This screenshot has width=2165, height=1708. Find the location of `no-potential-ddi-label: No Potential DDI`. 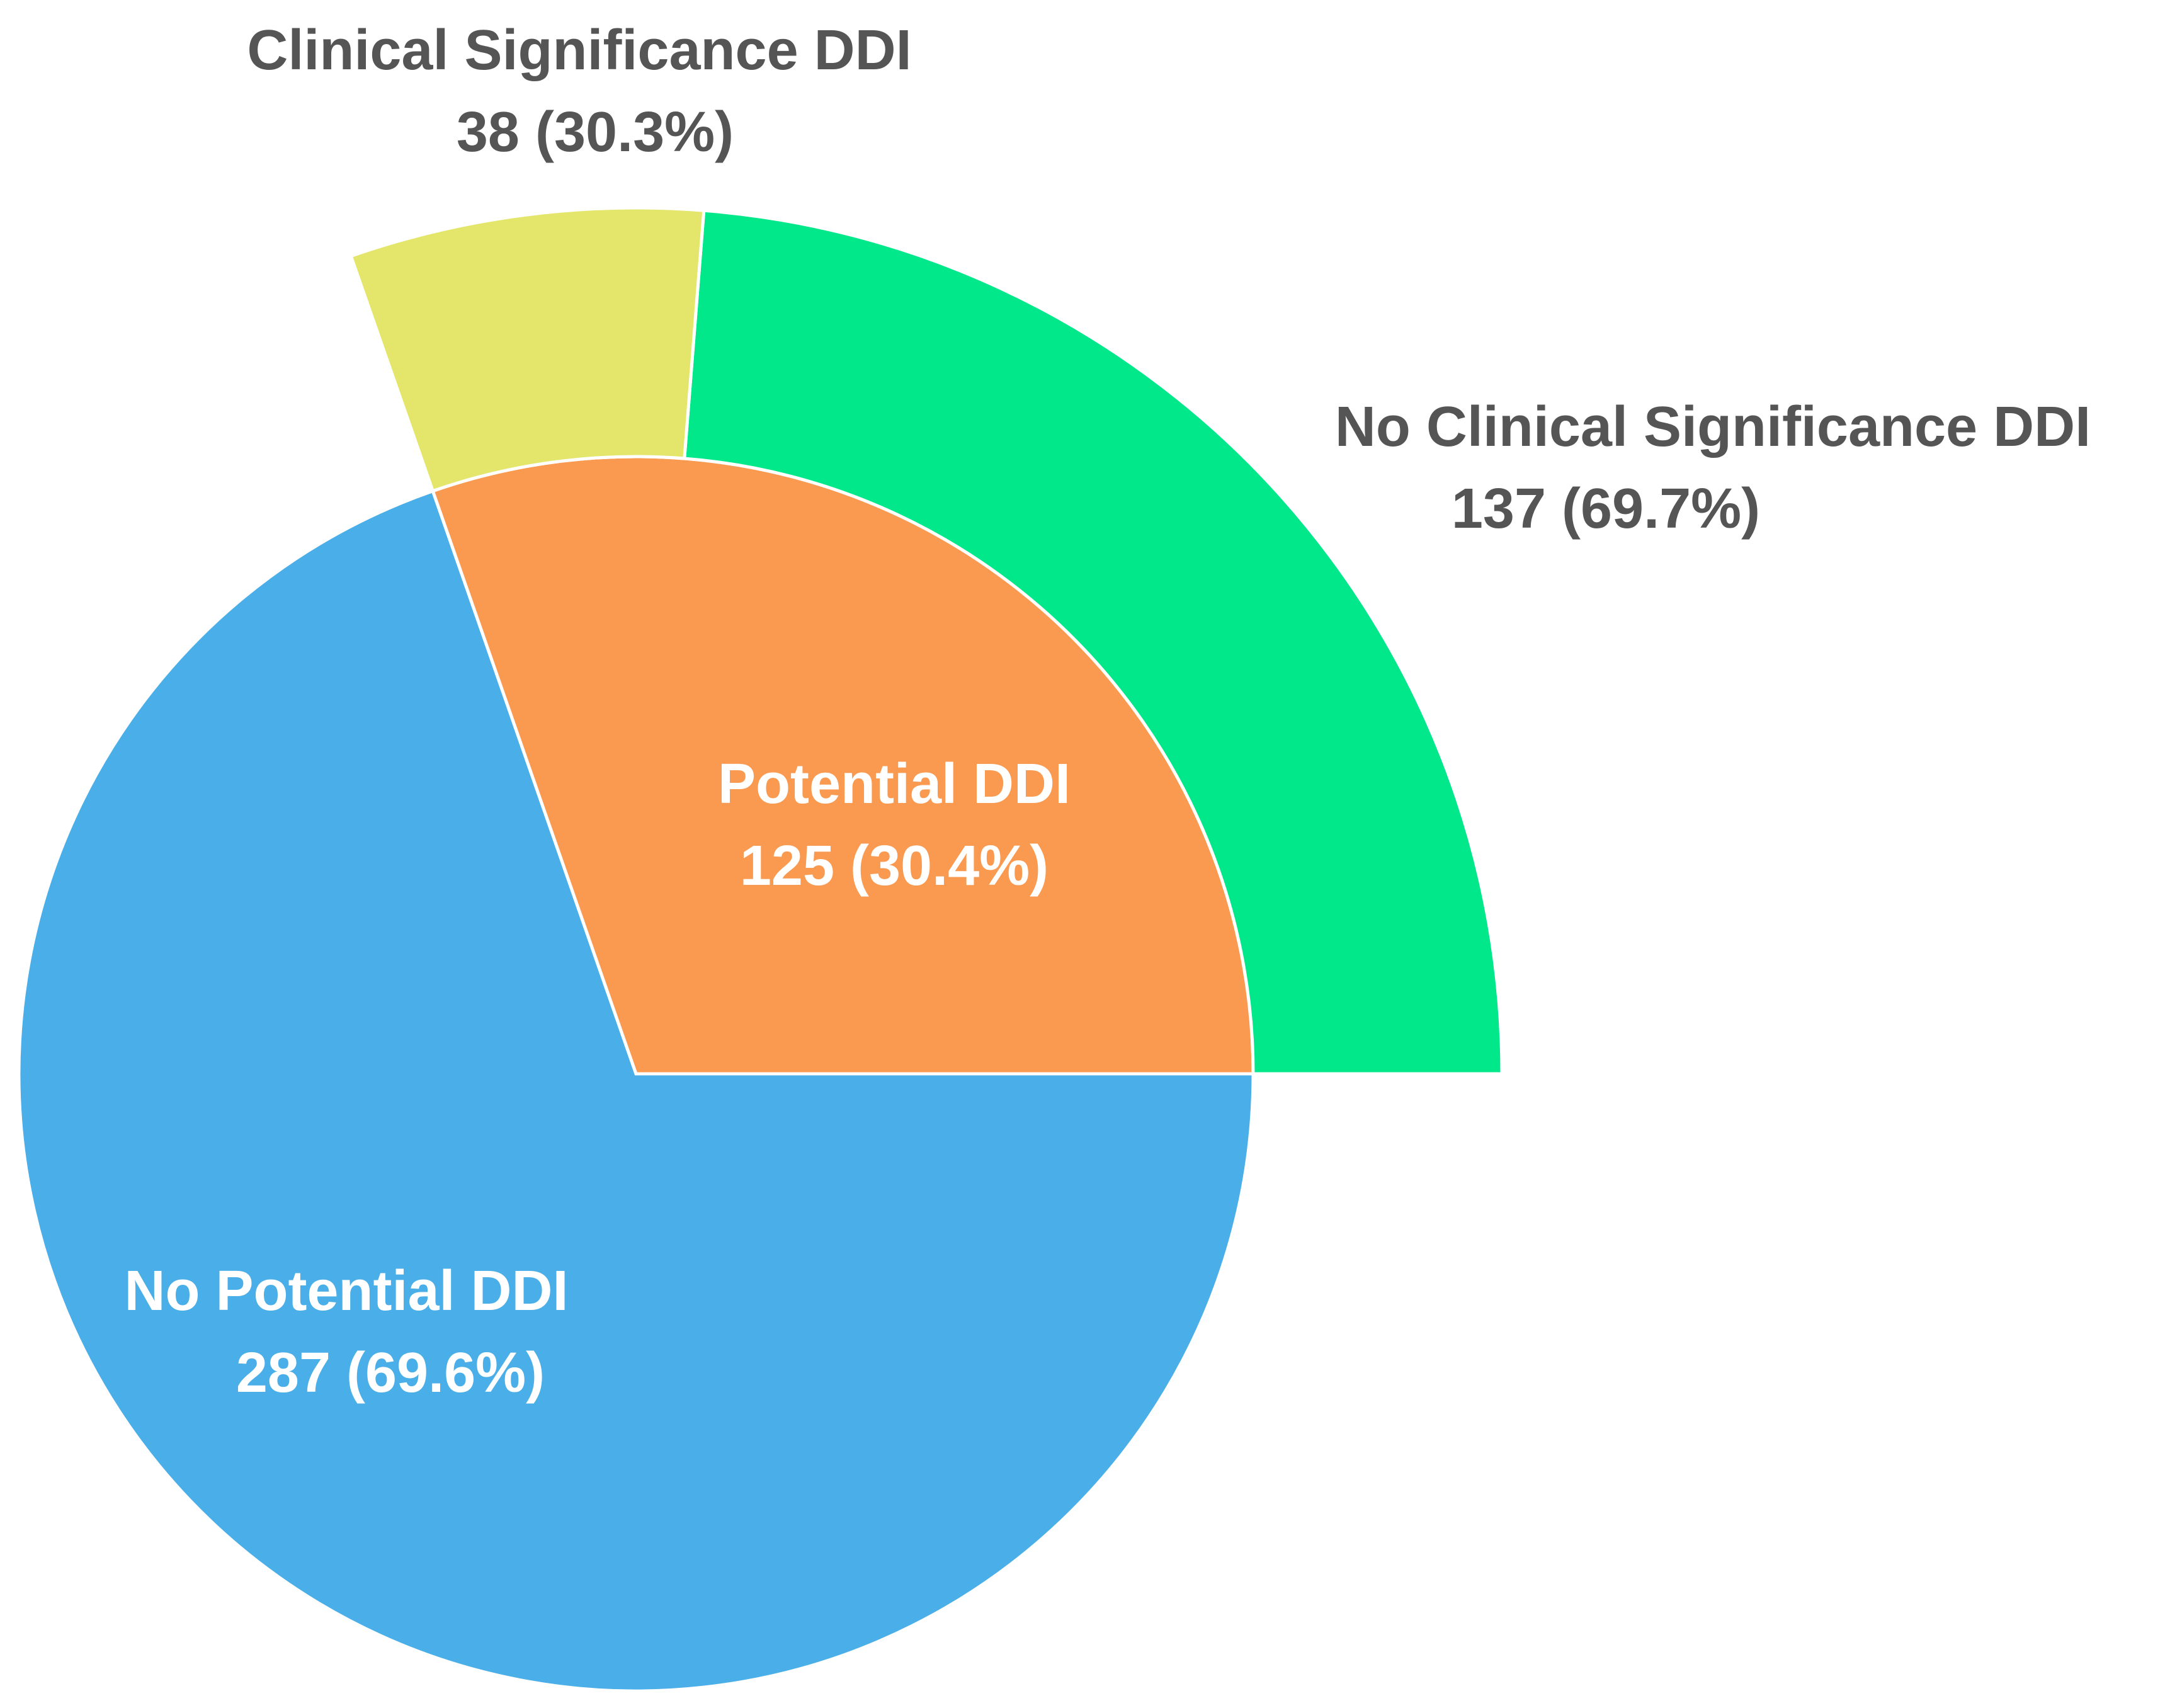

no-potential-ddi-label: No Potential DDI is located at coordinates (346, 1291).